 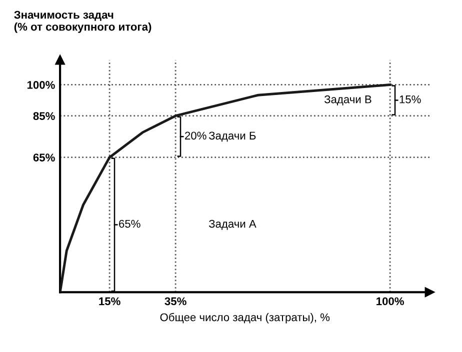 I want to click on y-tick-label: 65%, so click(x=44, y=158).